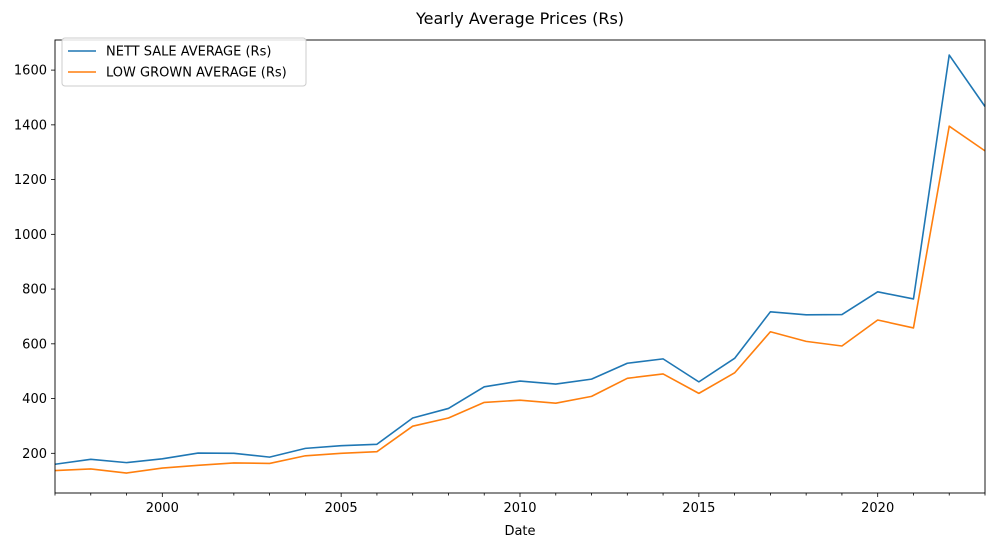 Image resolution: width=994 pixels, height=547 pixels. Describe the element at coordinates (162, 508) in the screenshot. I see `x-tick-label: 2000` at that location.